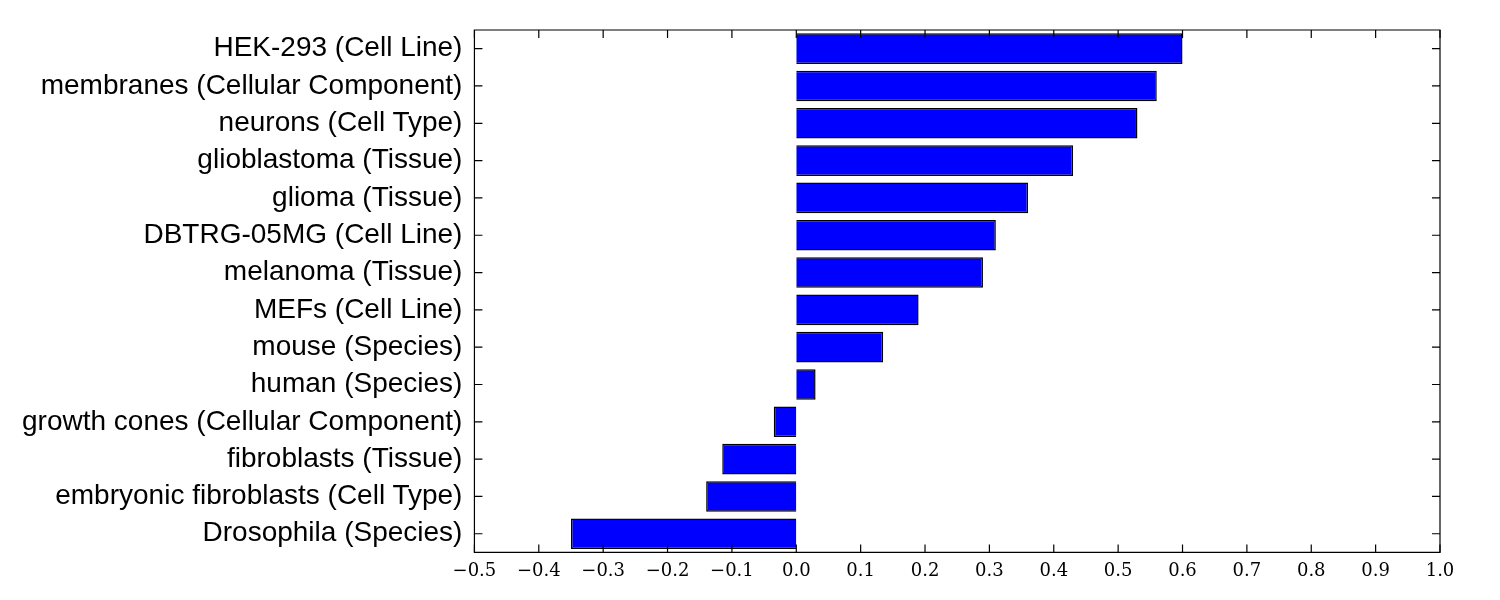 The width and height of the screenshot is (1500, 600). What do you see at coordinates (538, 569) in the screenshot?
I see `x-tick-label: −0.4` at bounding box center [538, 569].